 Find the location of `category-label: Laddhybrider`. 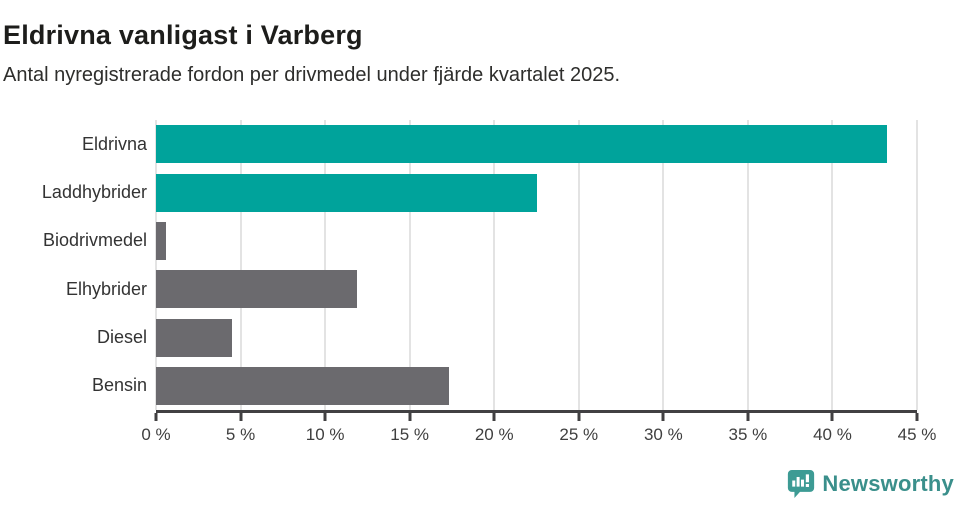

category-label: Laddhybrider is located at coordinates (94, 192).